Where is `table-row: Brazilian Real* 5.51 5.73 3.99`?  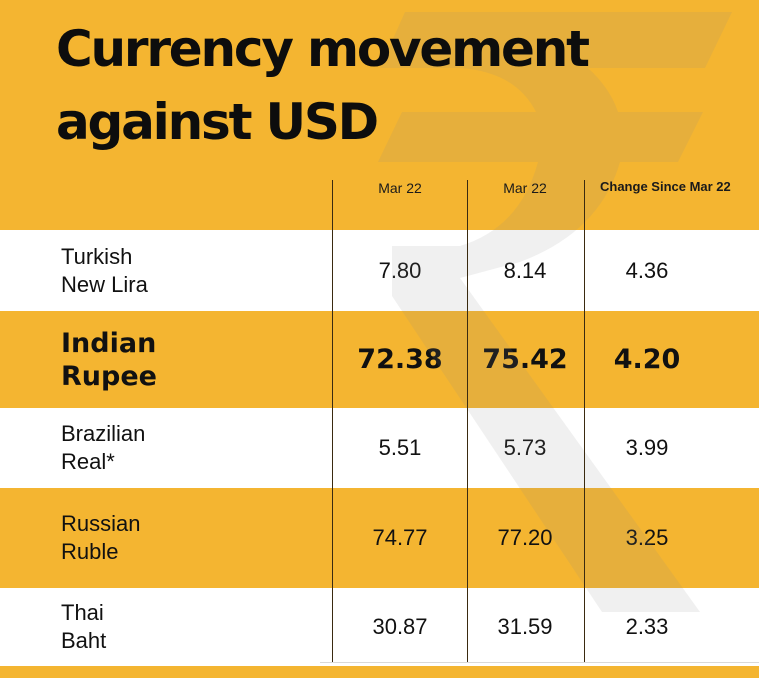
table-row: Brazilian Real* 5.51 5.73 3.99 is located at coordinates (379, 448).